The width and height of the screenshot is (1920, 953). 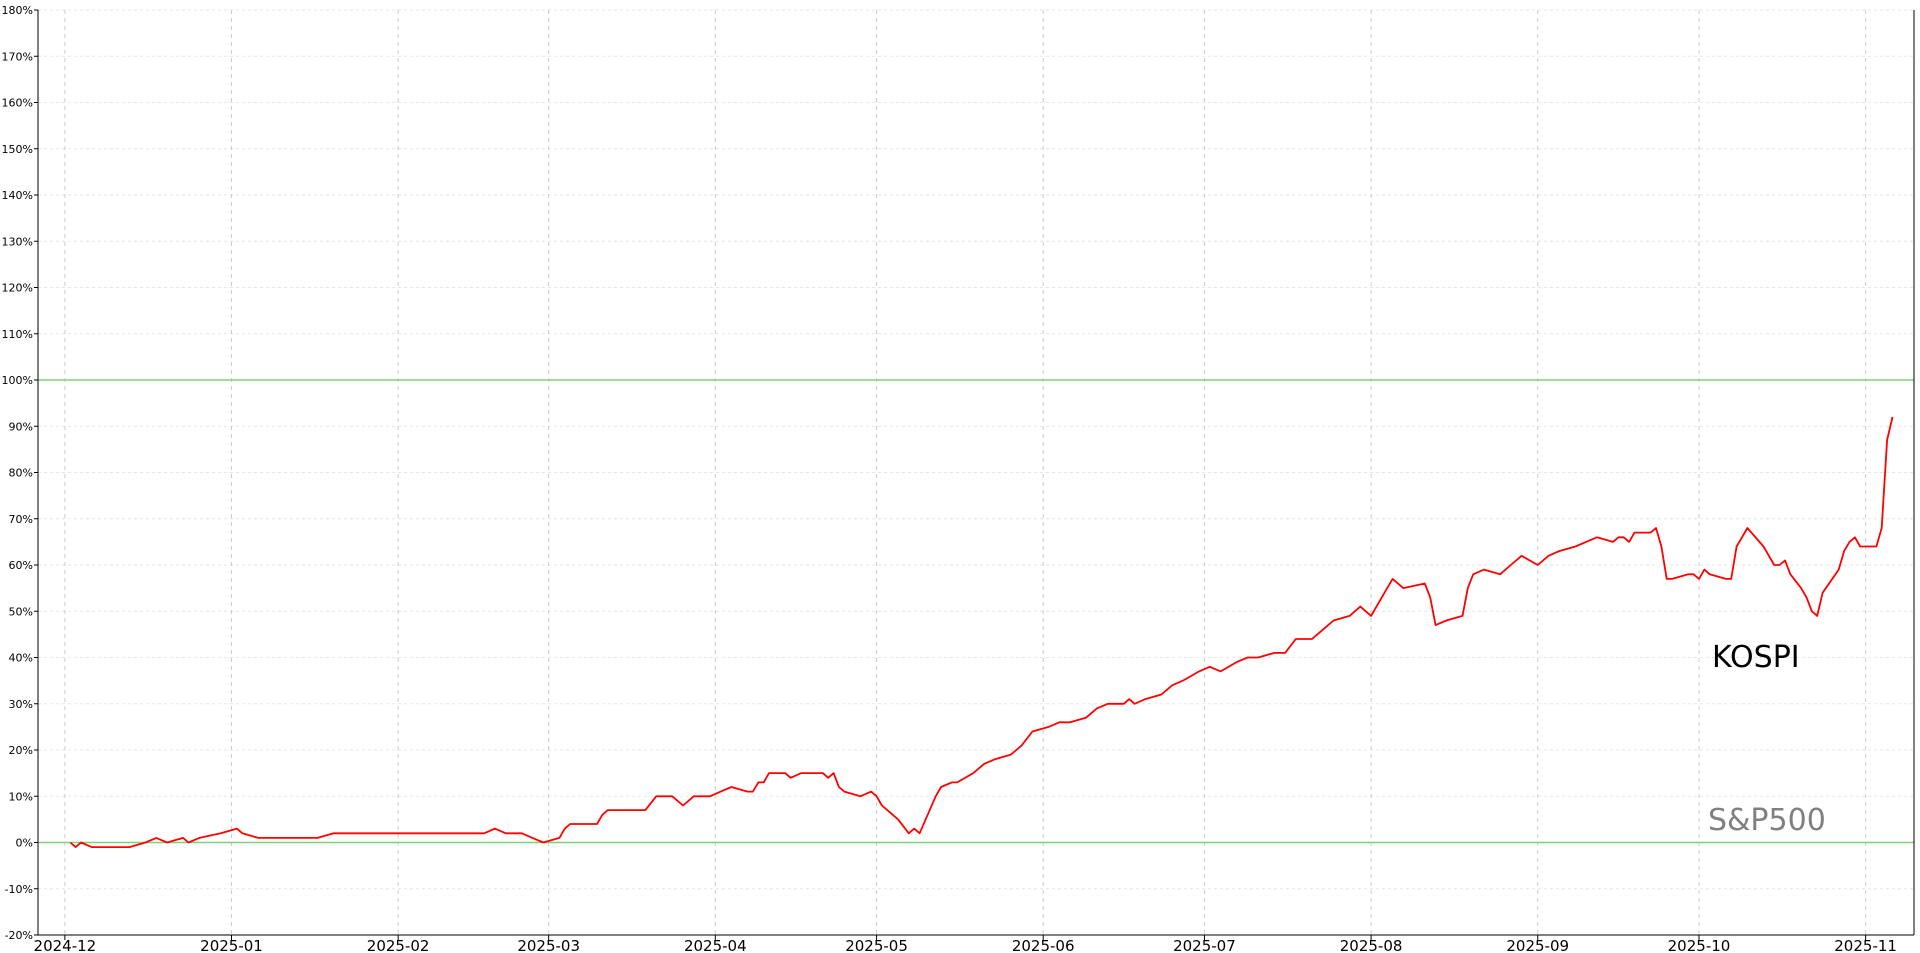 What do you see at coordinates (19, 889) in the screenshot?
I see `y-tick-label: -10%` at bounding box center [19, 889].